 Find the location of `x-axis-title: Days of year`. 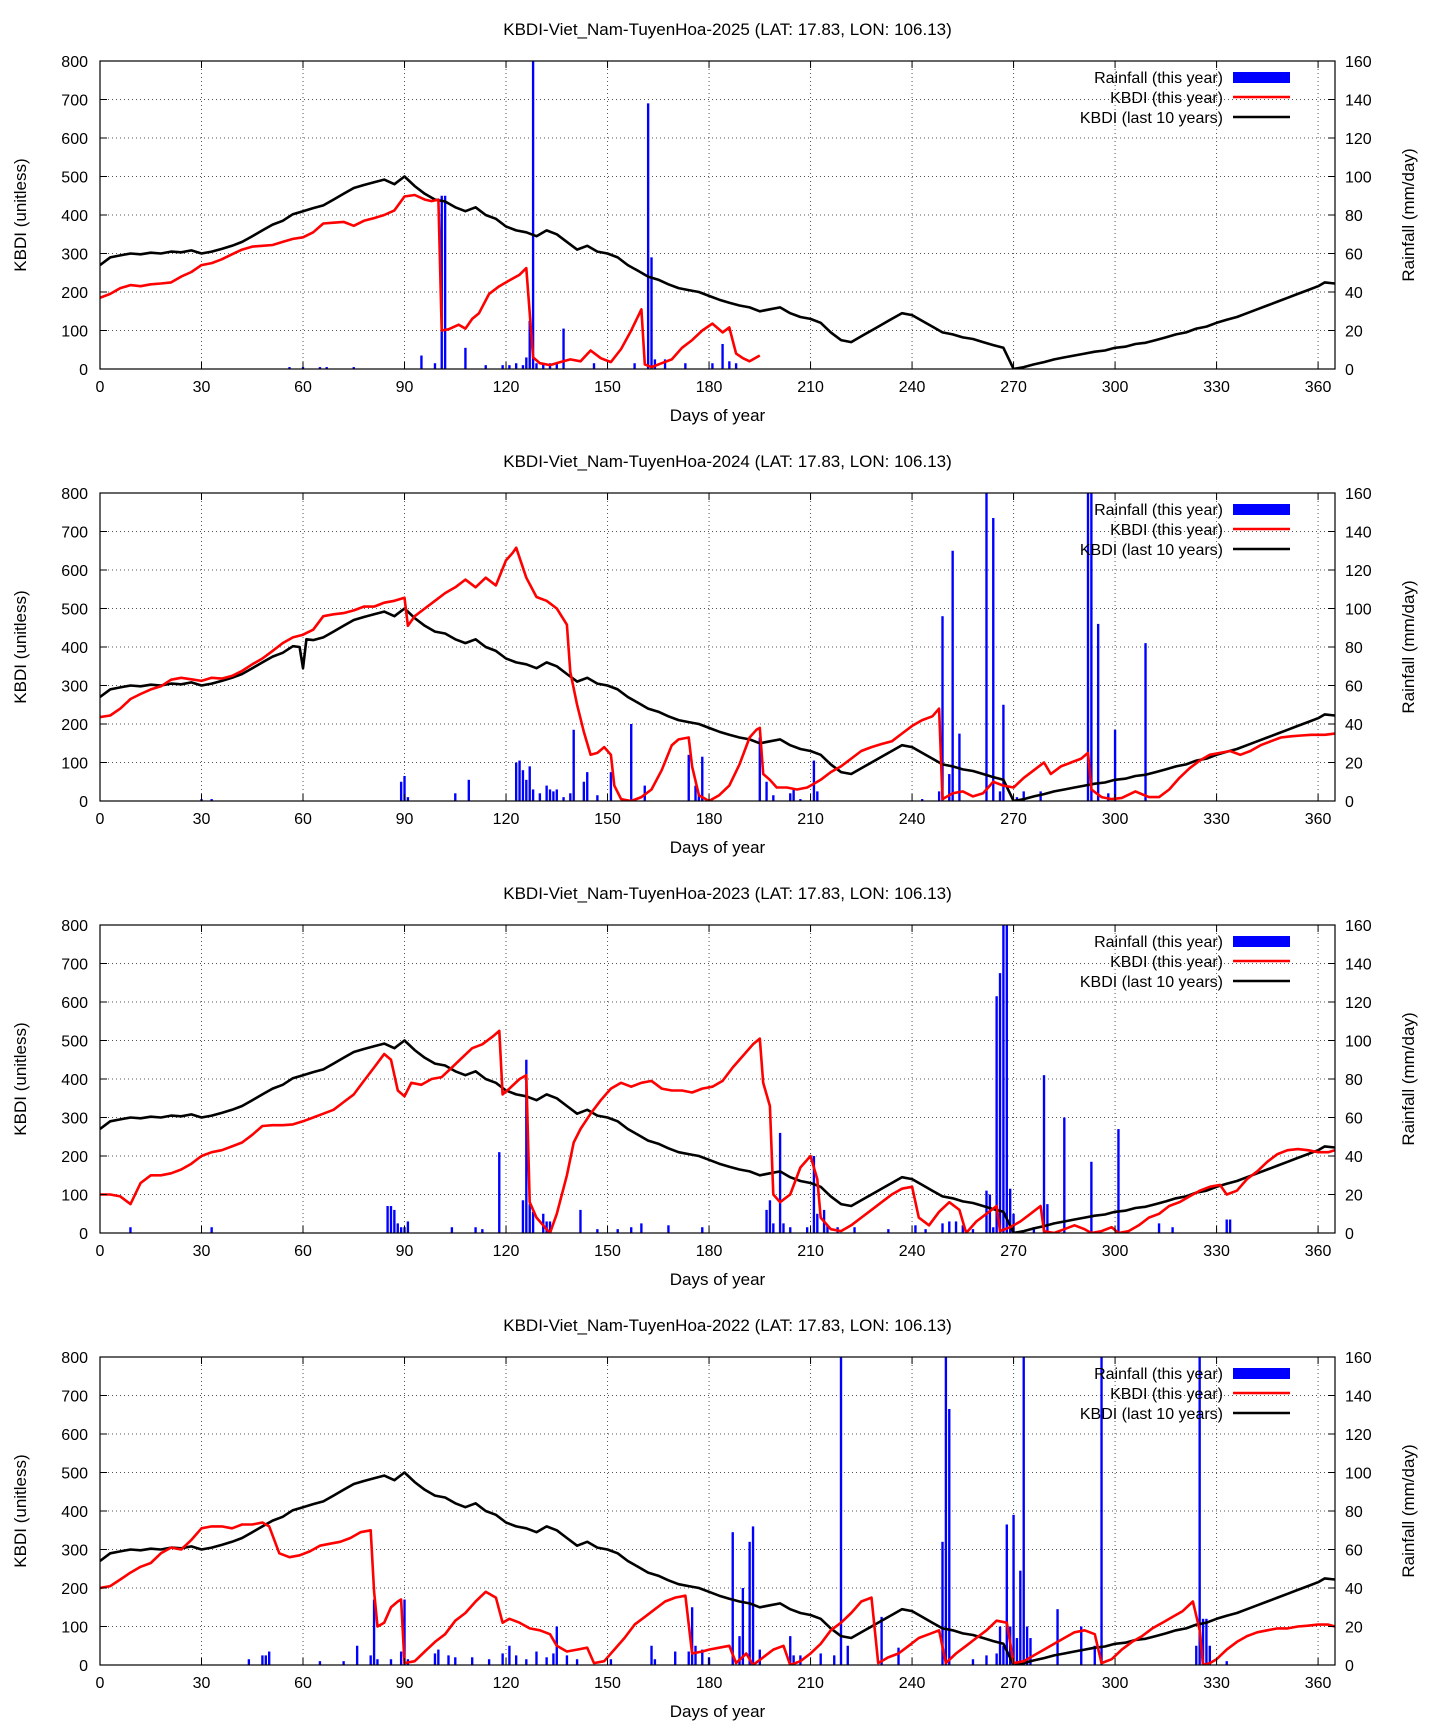

x-axis-title: Days of year is located at coordinates (718, 1711).